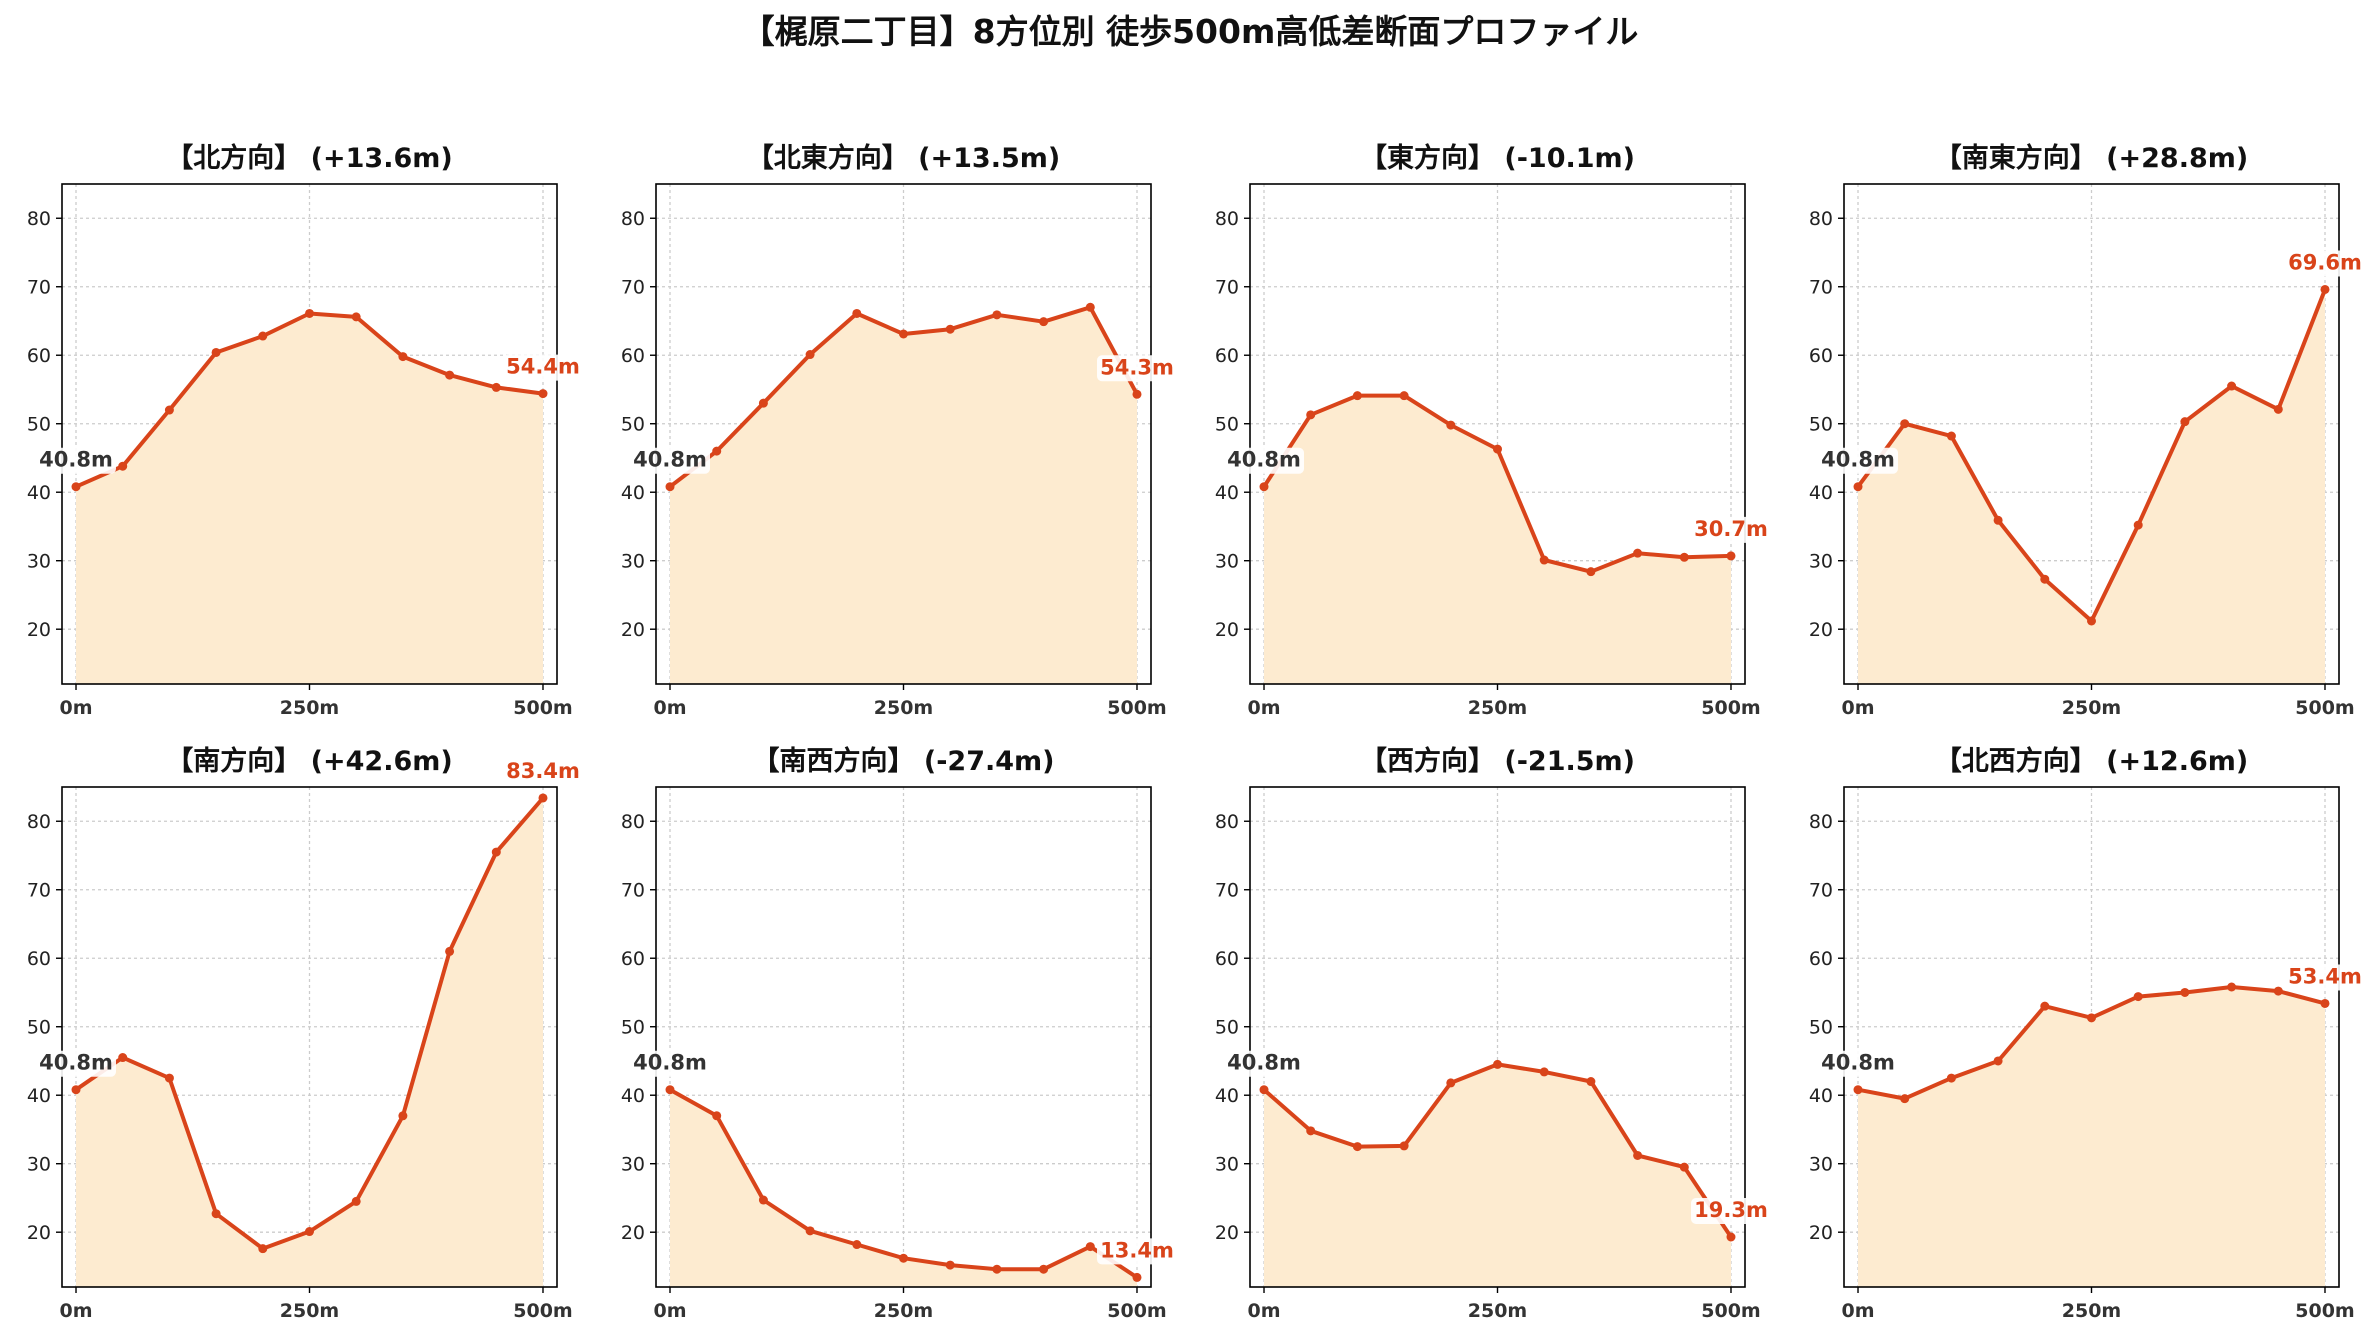 The height and width of the screenshot is (1340, 2380). I want to click on end-elevation-label: 30.7m, so click(1731, 529).